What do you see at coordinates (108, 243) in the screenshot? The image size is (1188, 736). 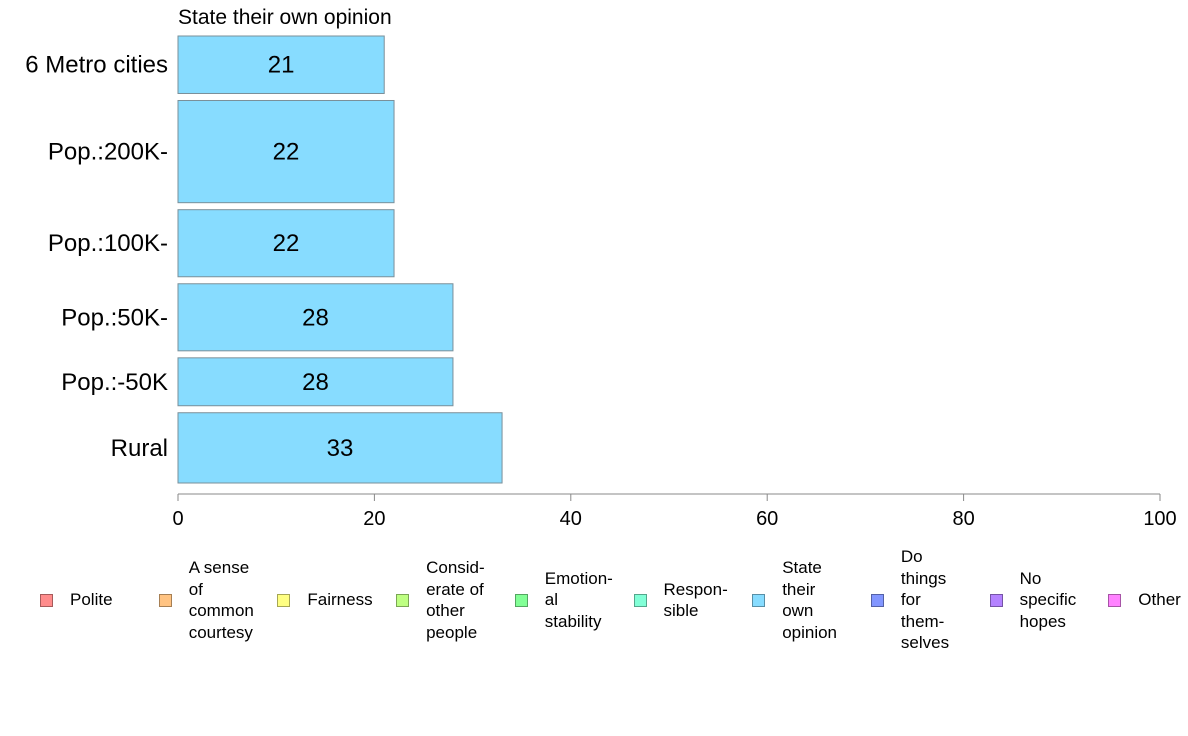 I see `category-label: Pop.:100K-` at bounding box center [108, 243].